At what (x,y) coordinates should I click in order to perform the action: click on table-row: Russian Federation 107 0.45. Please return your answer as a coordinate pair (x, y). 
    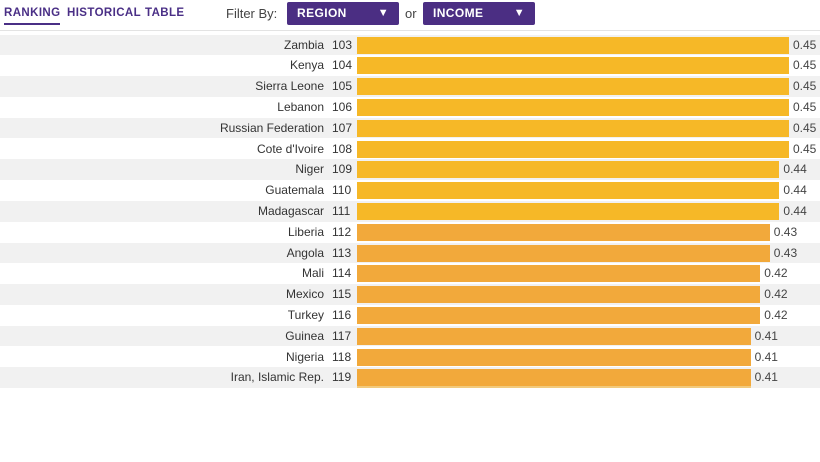
    Looking at the image, I should click on (410, 128).